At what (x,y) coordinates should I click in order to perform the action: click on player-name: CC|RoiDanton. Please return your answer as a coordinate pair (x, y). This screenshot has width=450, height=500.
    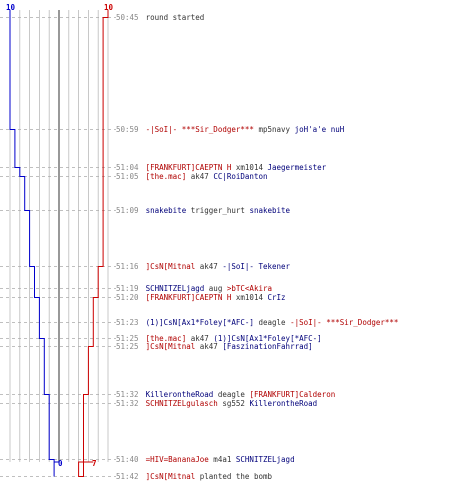
    Looking at the image, I should click on (240, 176).